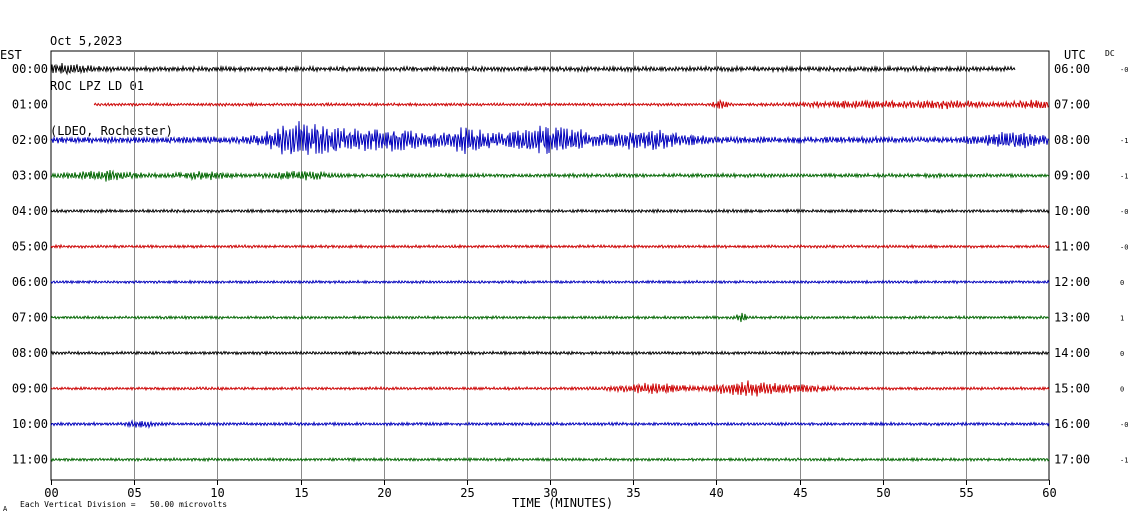 The image size is (1130, 519). Describe the element at coordinates (30, 318) in the screenshot. I see `est-time-label: 07:00` at that location.